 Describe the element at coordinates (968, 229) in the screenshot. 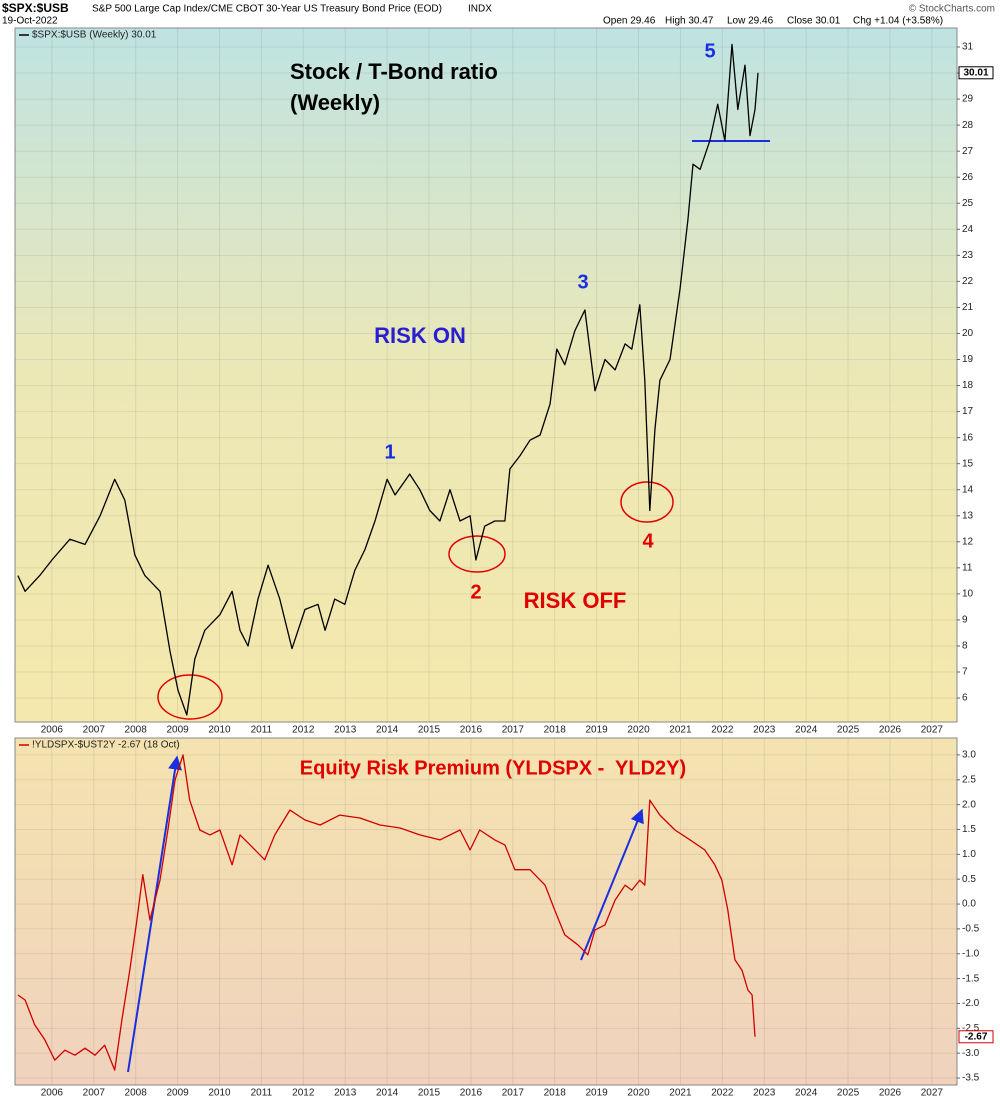

I see `y-tick-label: 24` at that location.